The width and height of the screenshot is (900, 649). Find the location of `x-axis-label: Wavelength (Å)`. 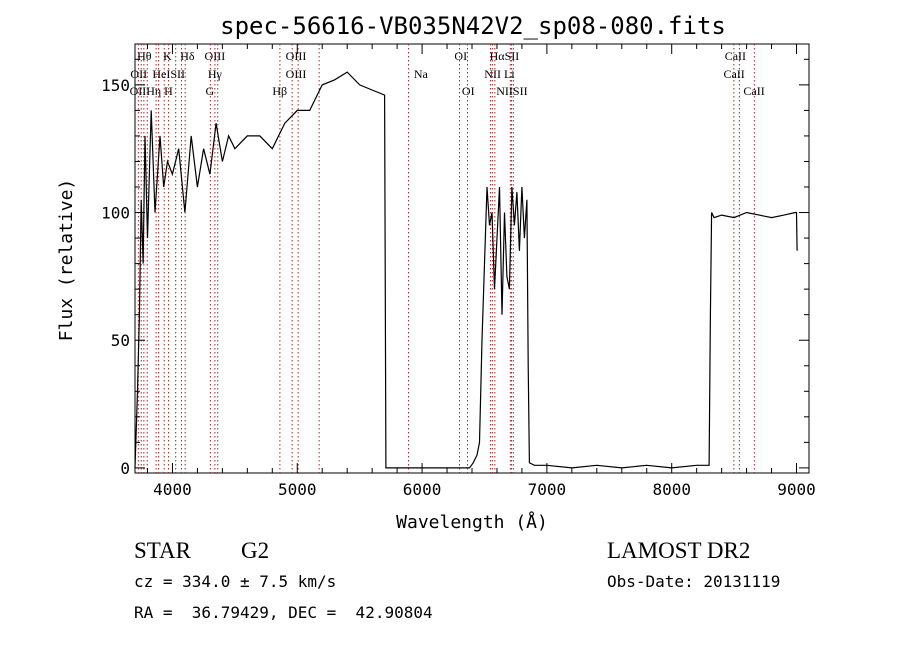

x-axis-label: Wavelength (Å) is located at coordinates (472, 522).